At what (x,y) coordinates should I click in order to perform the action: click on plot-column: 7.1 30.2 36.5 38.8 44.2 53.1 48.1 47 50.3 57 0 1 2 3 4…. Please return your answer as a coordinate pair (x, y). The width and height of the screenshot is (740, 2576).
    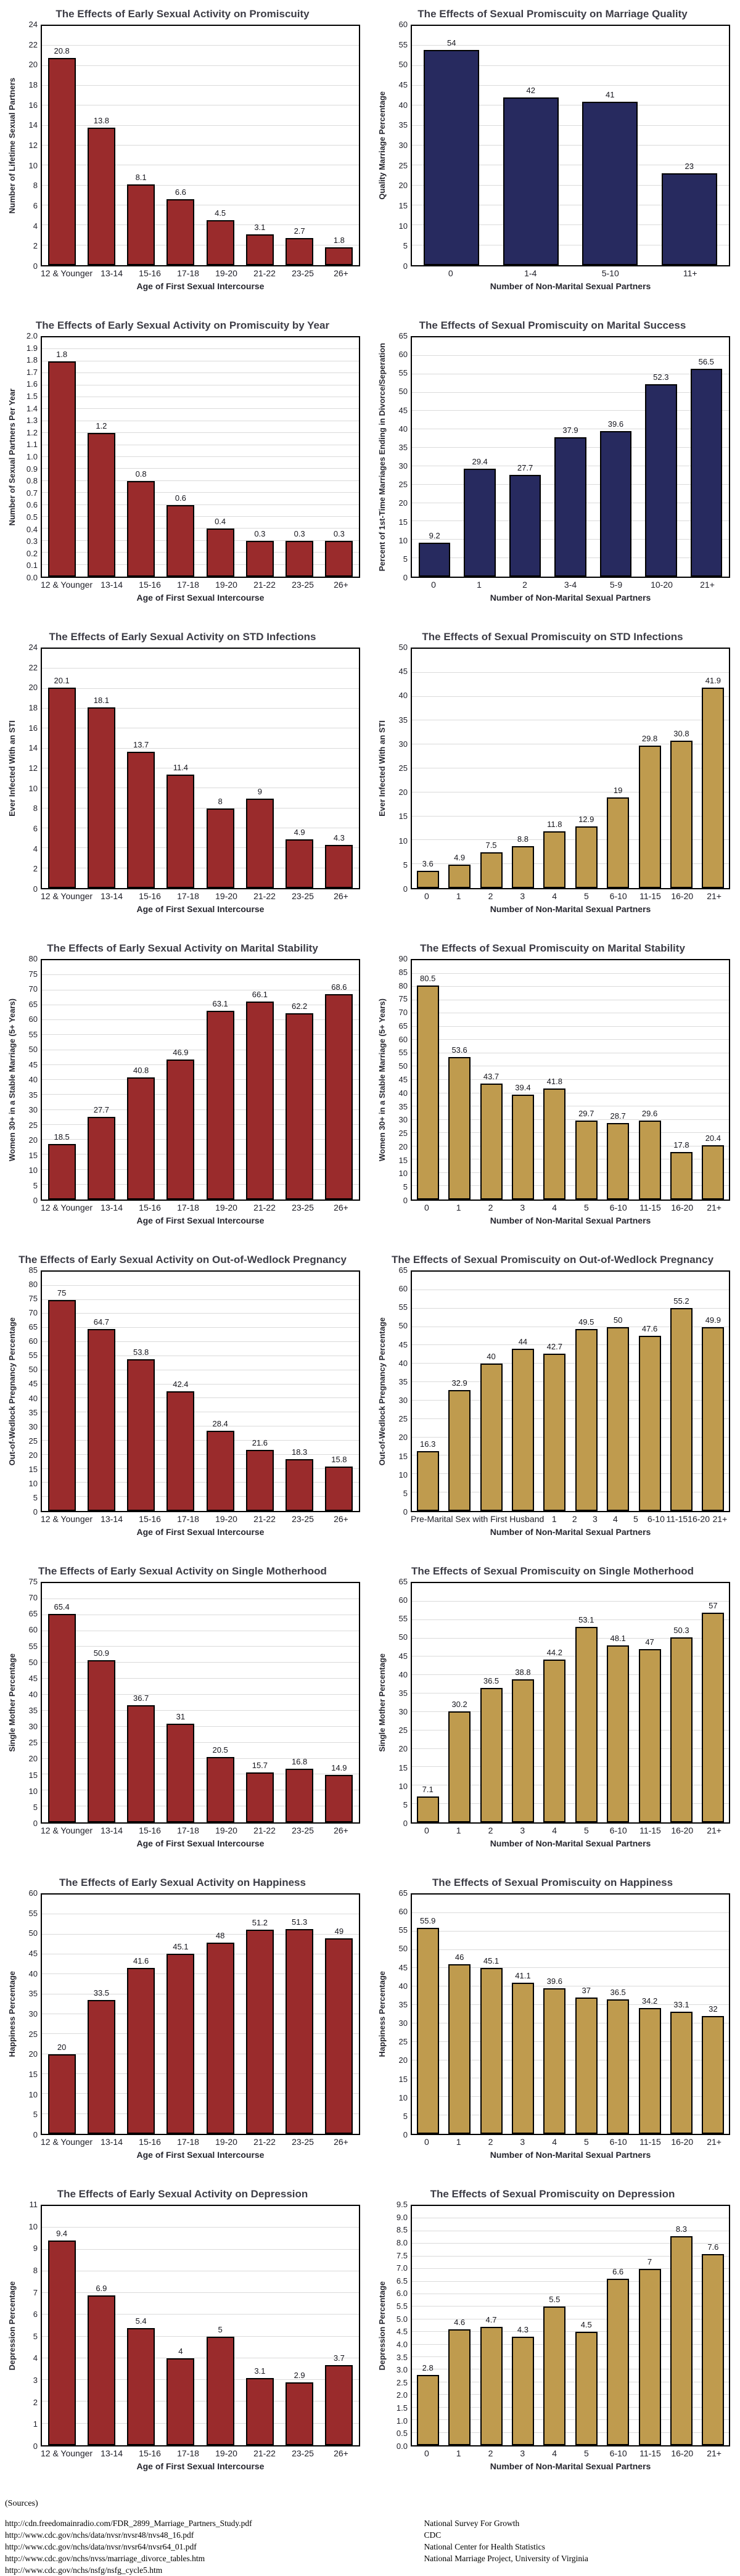
    Looking at the image, I should click on (571, 1715).